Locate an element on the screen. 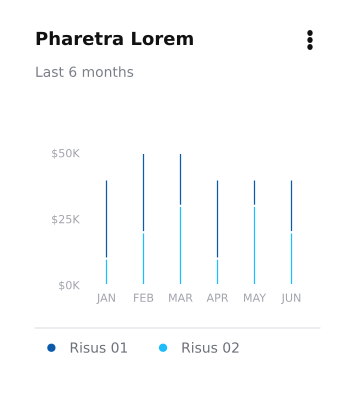 This screenshot has height=402, width=353. chart-subtitle: Last 6 months is located at coordinates (85, 72).